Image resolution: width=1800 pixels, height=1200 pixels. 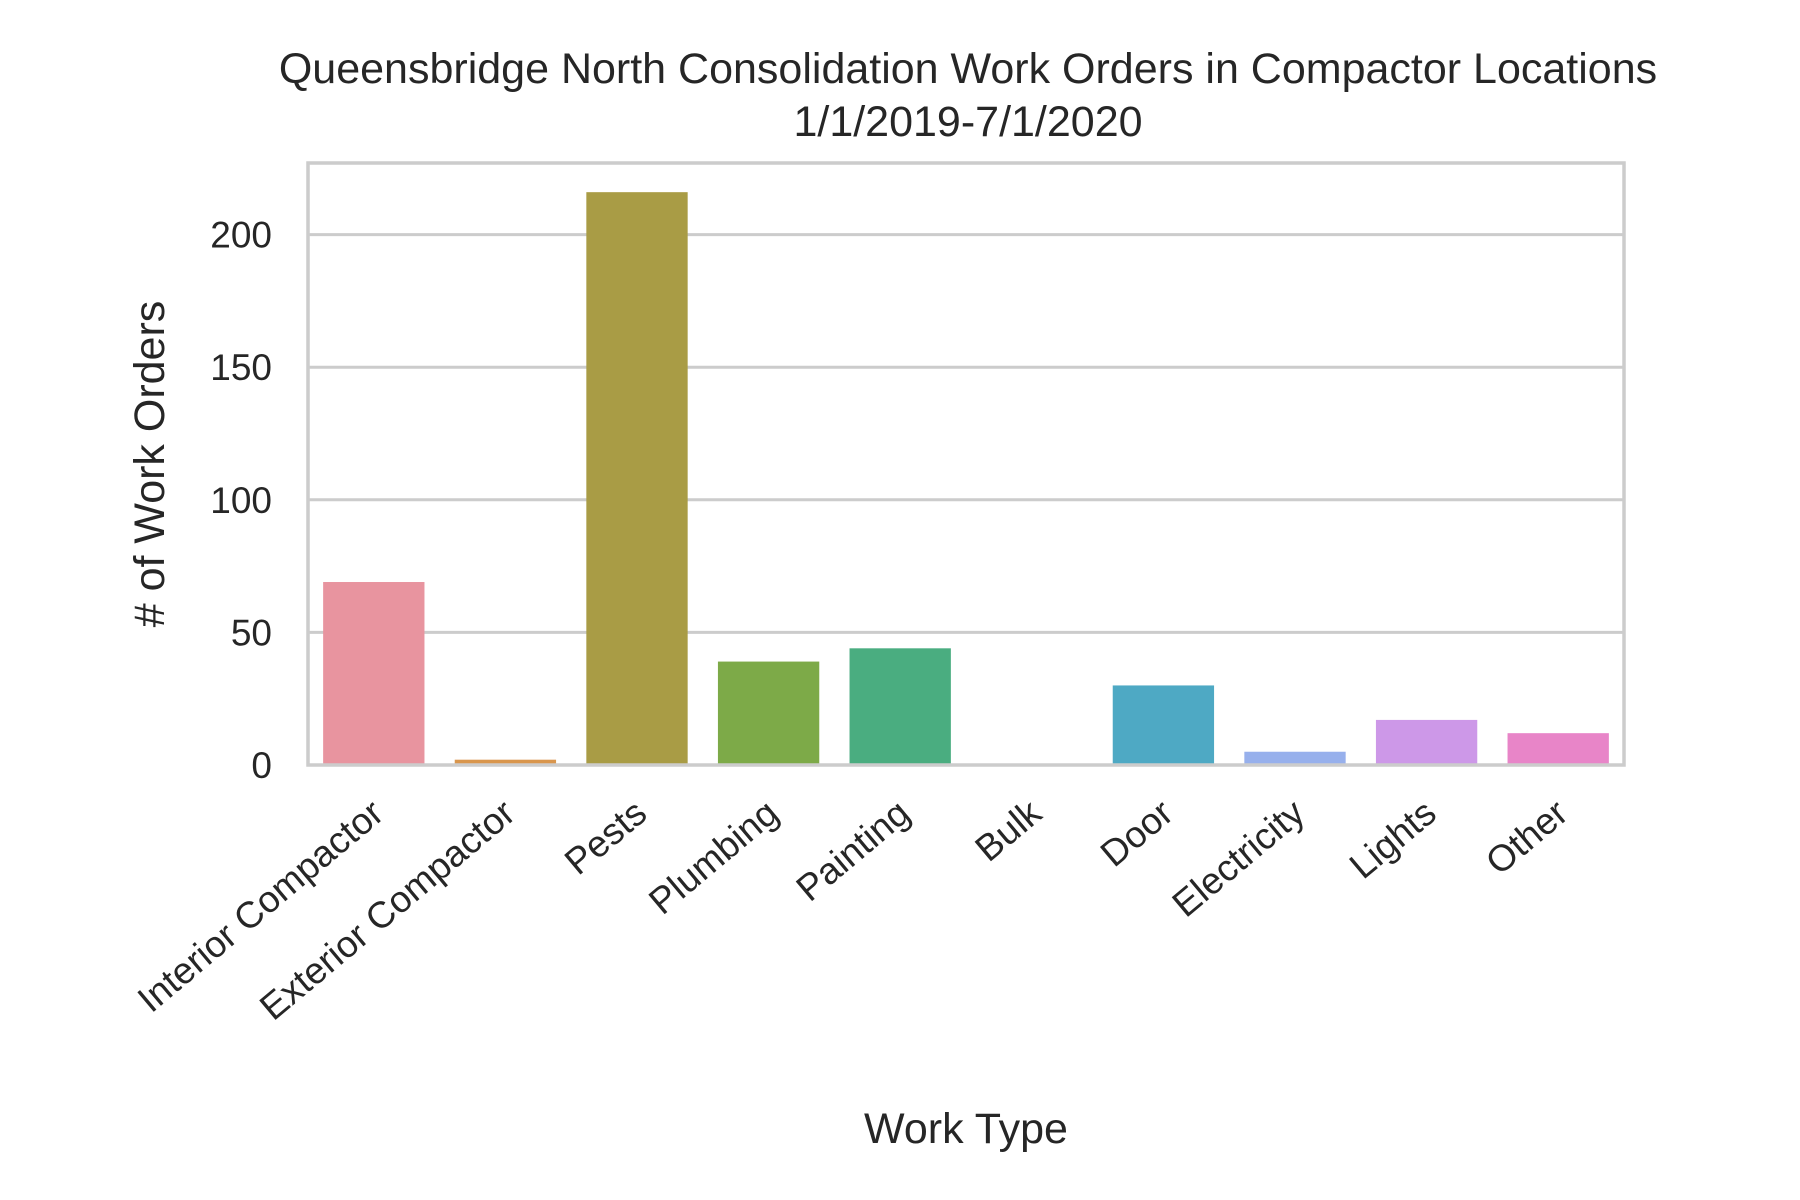 What do you see at coordinates (260, 906) in the screenshot?
I see `x-tick-label: Interior Compactor` at bounding box center [260, 906].